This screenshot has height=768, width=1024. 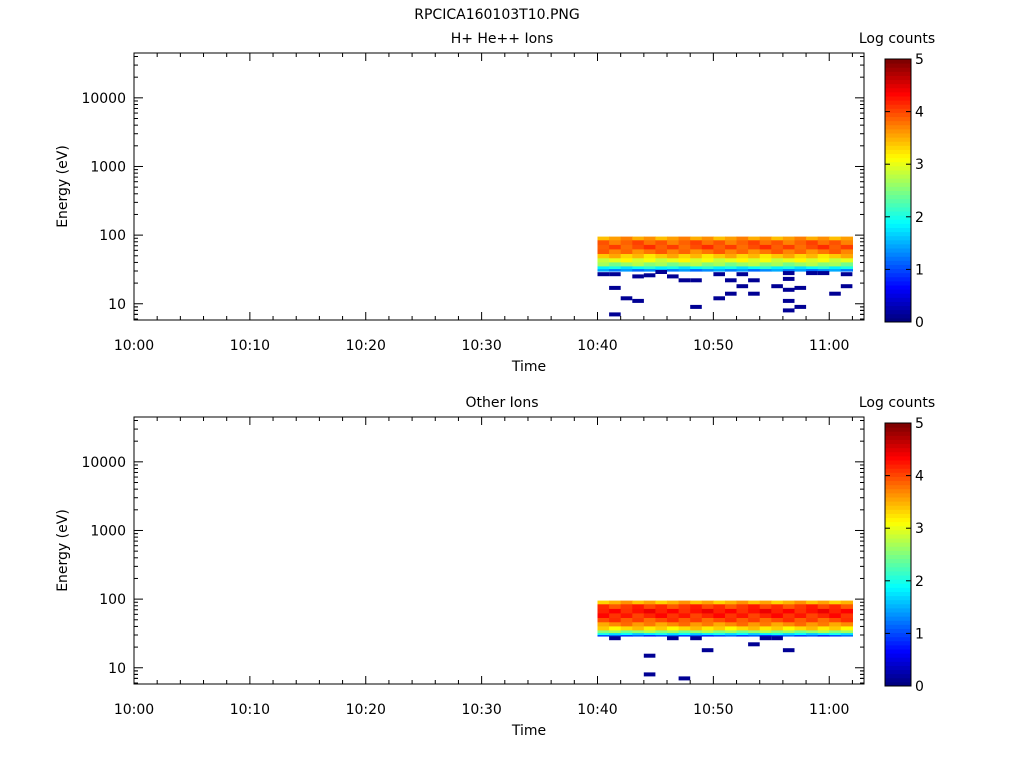 I want to click on y-tick-label: 100, so click(x=112, y=236).